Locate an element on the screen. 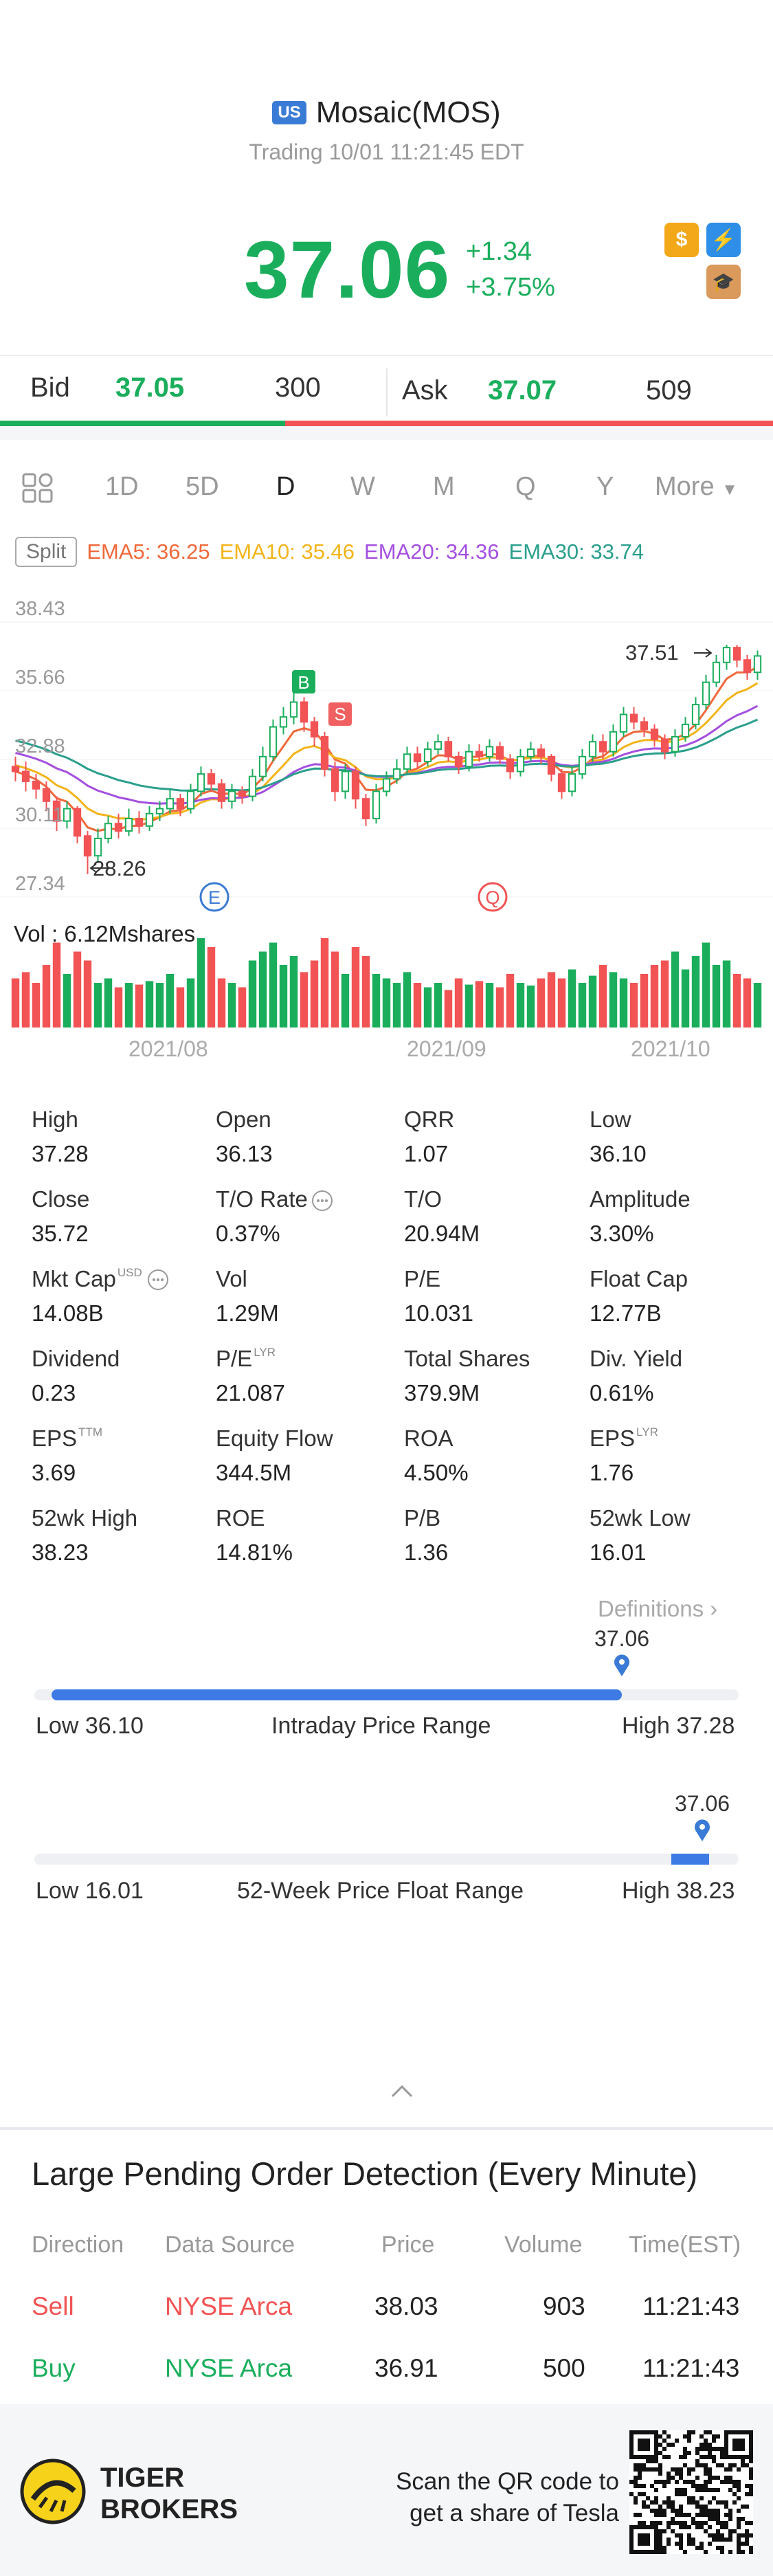 This screenshot has width=773, height=2576. brand-line-1: TIGER is located at coordinates (142, 2478).